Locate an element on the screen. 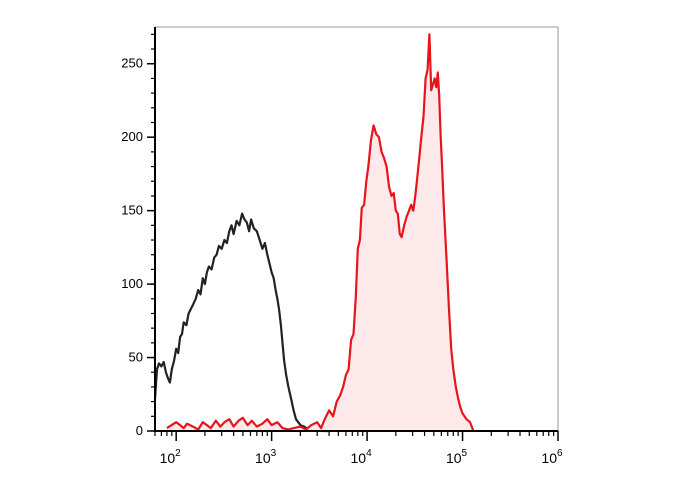 This screenshot has width=688, height=495. x-tick-exponent: 5 is located at coordinates (465, 453).